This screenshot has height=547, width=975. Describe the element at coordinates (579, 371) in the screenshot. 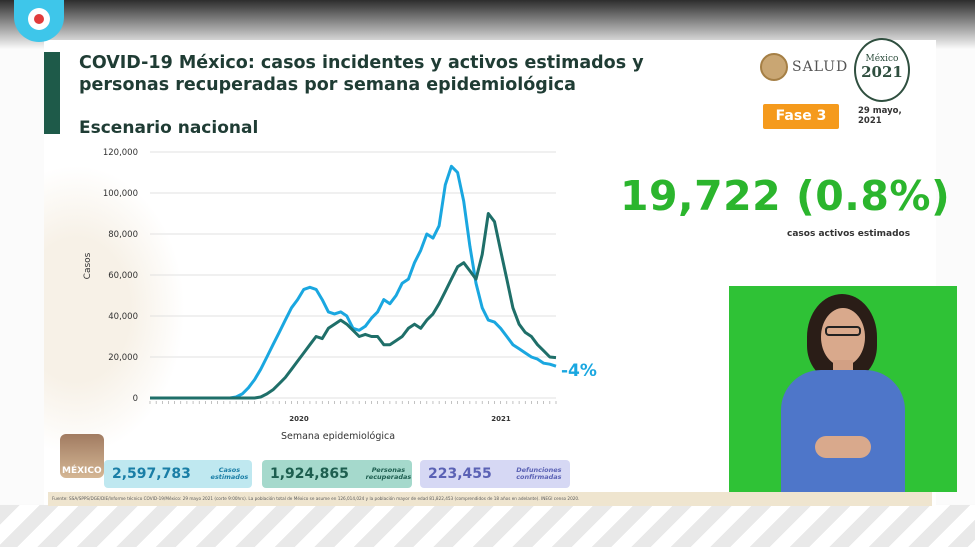

I see `change-annotation: -4%` at that location.